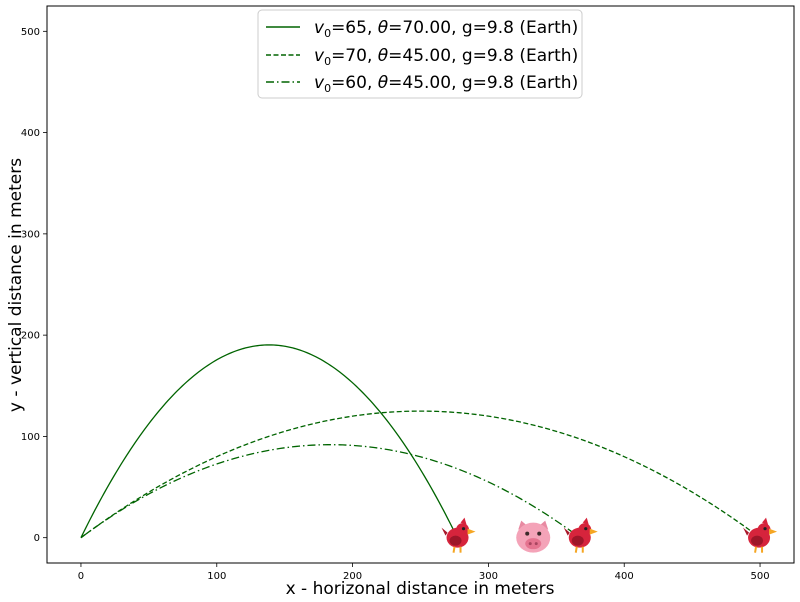  Describe the element at coordinates (30, 133) in the screenshot. I see `y-tick-label: 400` at that location.